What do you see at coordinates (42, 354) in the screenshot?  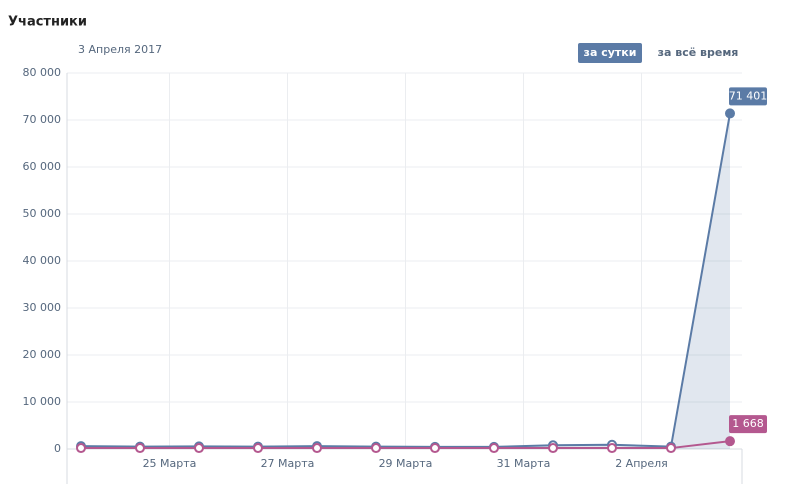 I see `y-tick-label: 20 000` at bounding box center [42, 354].